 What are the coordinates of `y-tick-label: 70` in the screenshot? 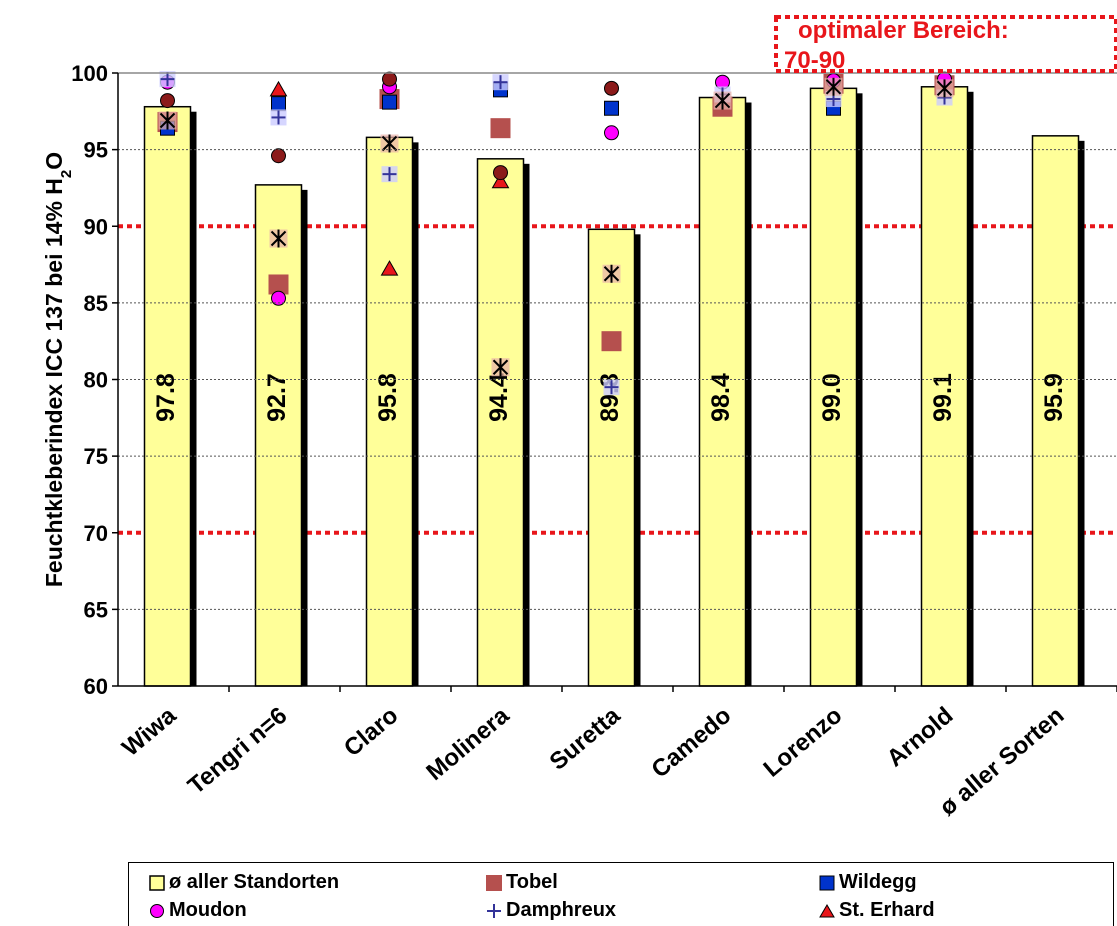 It's located at (96, 533).